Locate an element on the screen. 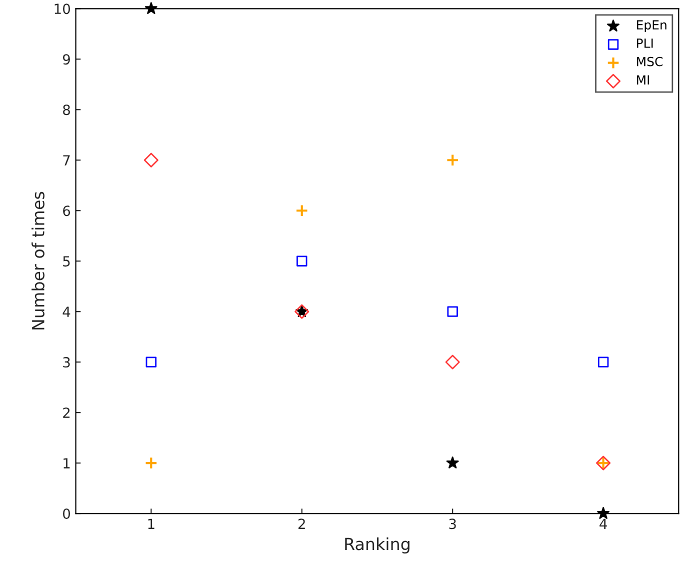  legend-label: PLI is located at coordinates (644, 43).